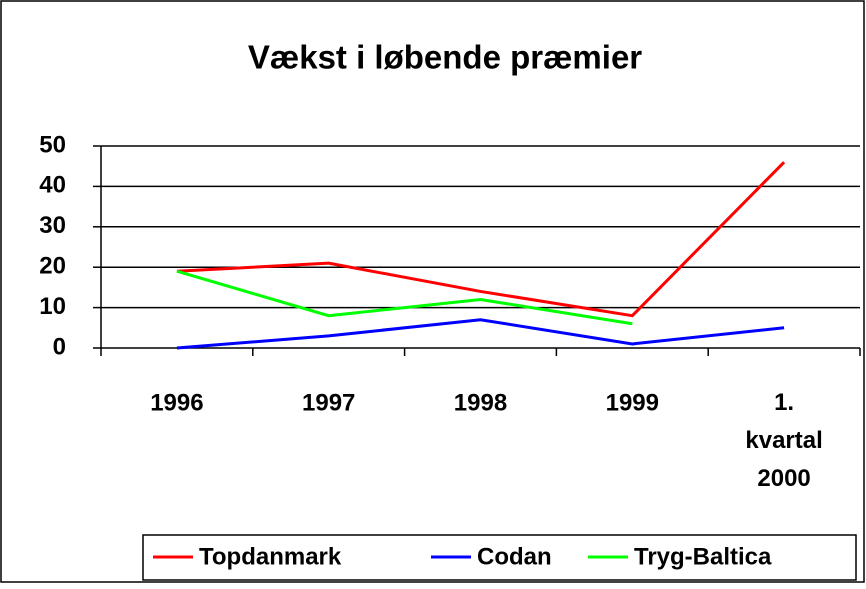 The image size is (866, 589). I want to click on x-tick-label: 1996, so click(176, 402).